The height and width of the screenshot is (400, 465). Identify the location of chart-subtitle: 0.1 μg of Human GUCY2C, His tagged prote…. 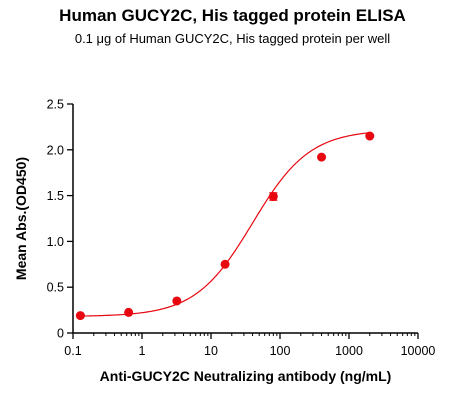
(232, 38).